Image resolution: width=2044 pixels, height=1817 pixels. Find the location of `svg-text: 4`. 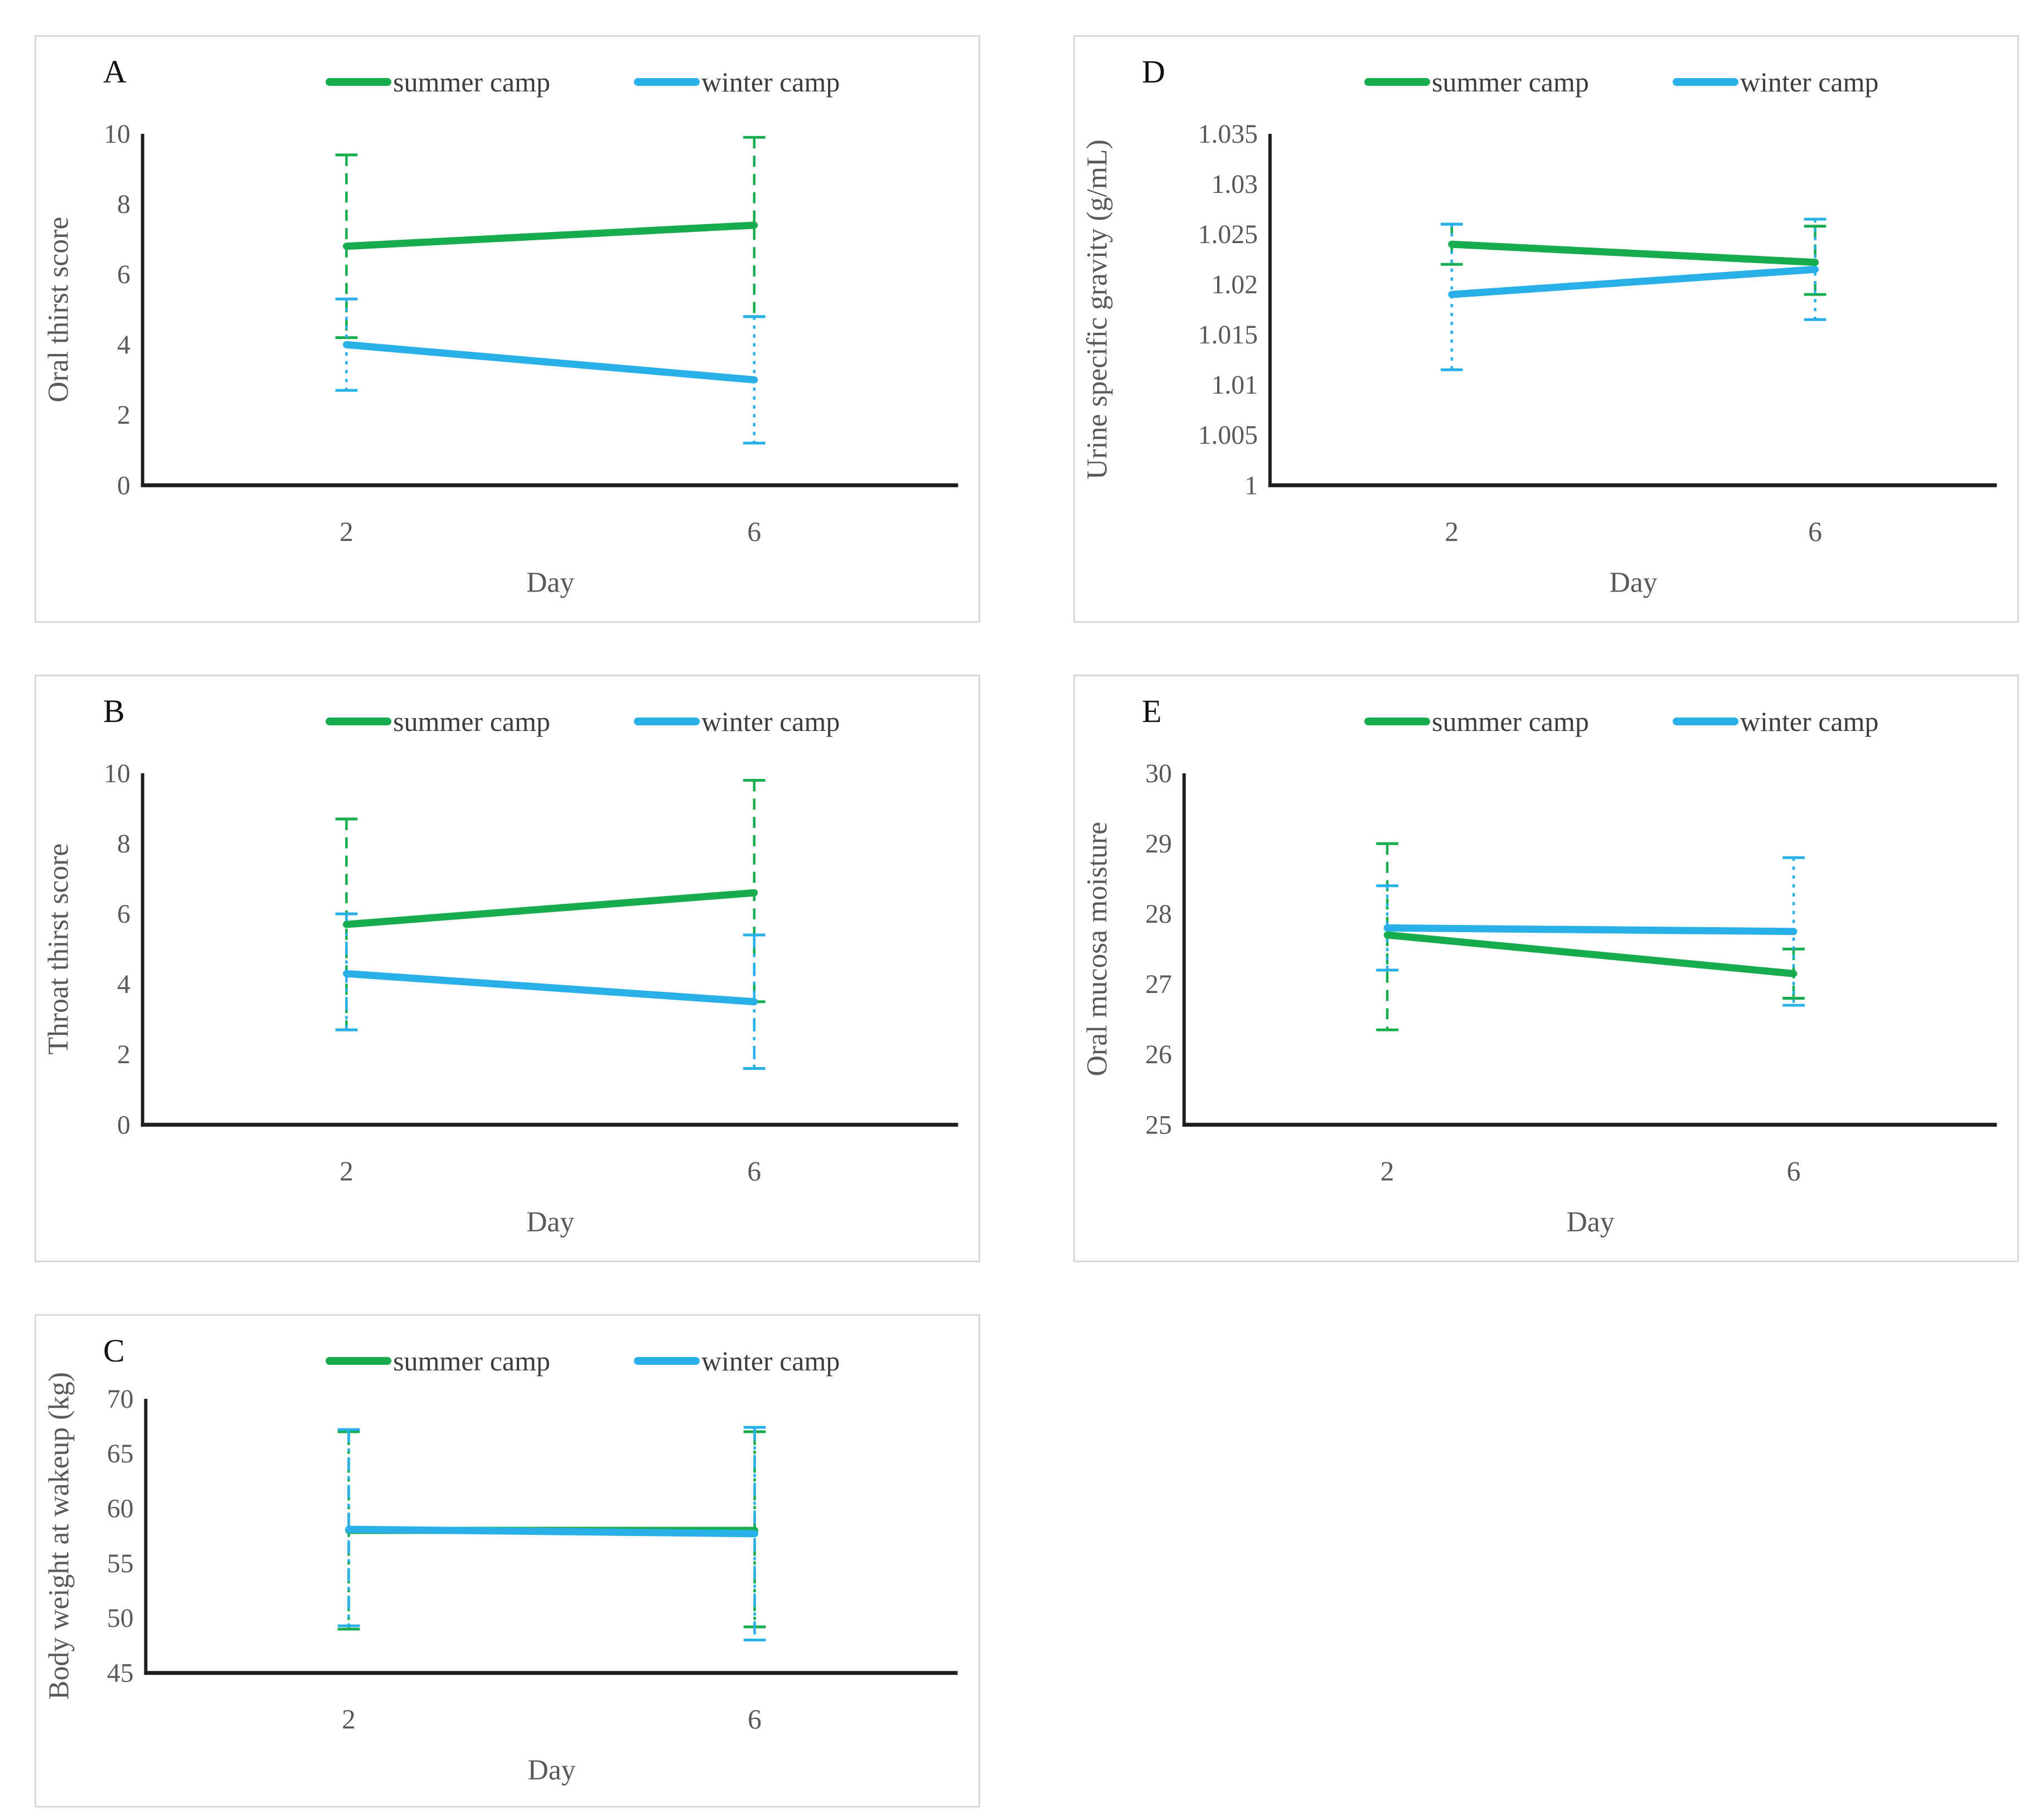

svg-text: 4 is located at coordinates (124, 984).